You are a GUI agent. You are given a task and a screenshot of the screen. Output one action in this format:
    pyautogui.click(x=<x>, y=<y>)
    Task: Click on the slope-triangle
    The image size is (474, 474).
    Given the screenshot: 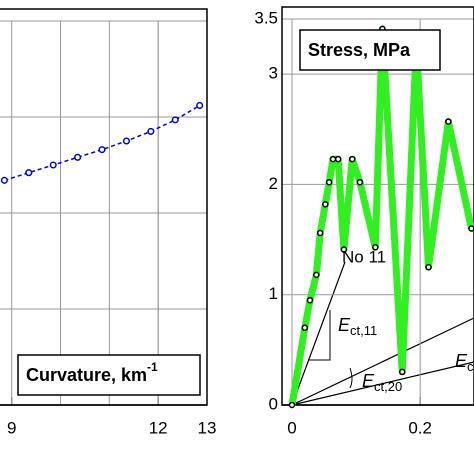 What is the action you would take?
    pyautogui.click(x=319, y=335)
    